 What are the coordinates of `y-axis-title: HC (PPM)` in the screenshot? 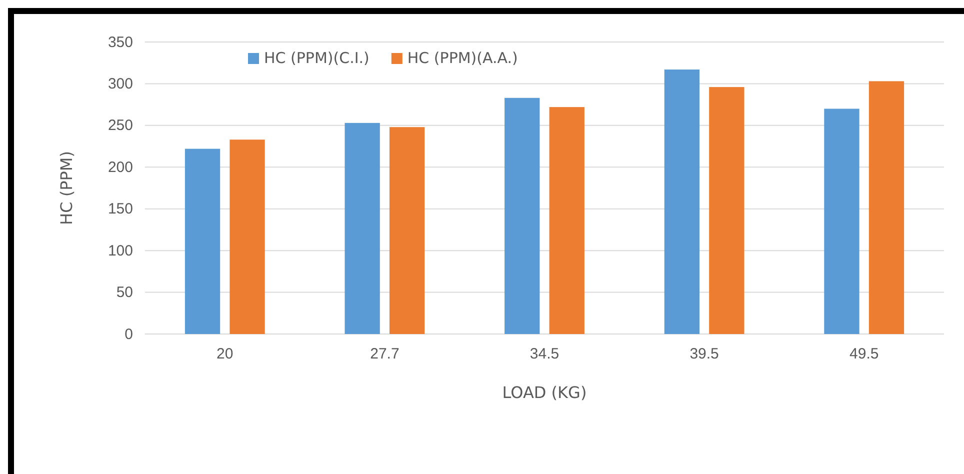 It's located at (66, 188).